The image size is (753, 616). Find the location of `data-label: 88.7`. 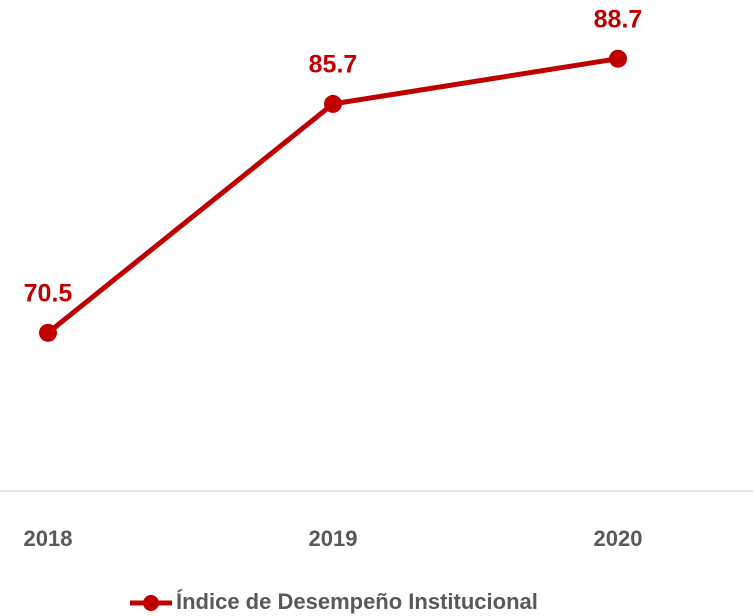

data-label: 88.7 is located at coordinates (618, 19).